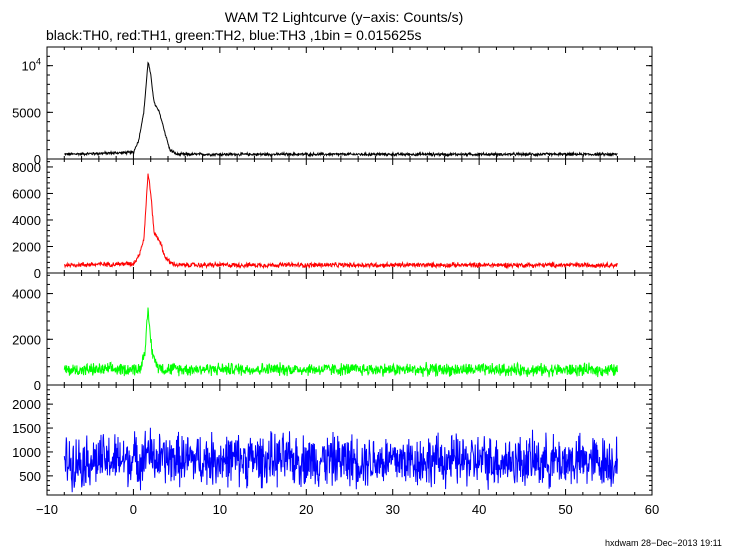 This screenshot has height=549, width=741. What do you see at coordinates (47, 509) in the screenshot?
I see `x-tick-label: −10` at bounding box center [47, 509].